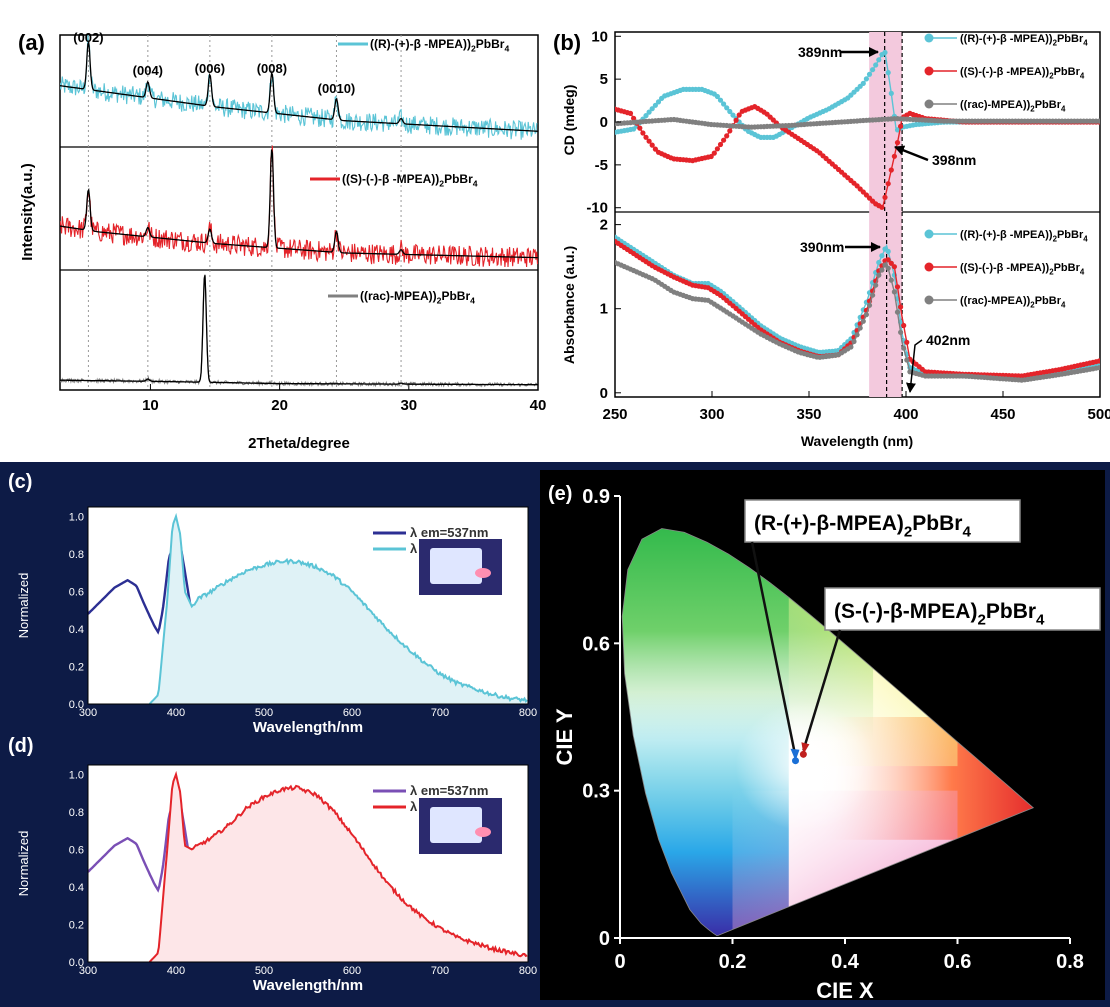 The height and width of the screenshot is (1007, 1110). What do you see at coordinates (456, 566) in the screenshot?
I see `photo-film` at bounding box center [456, 566].